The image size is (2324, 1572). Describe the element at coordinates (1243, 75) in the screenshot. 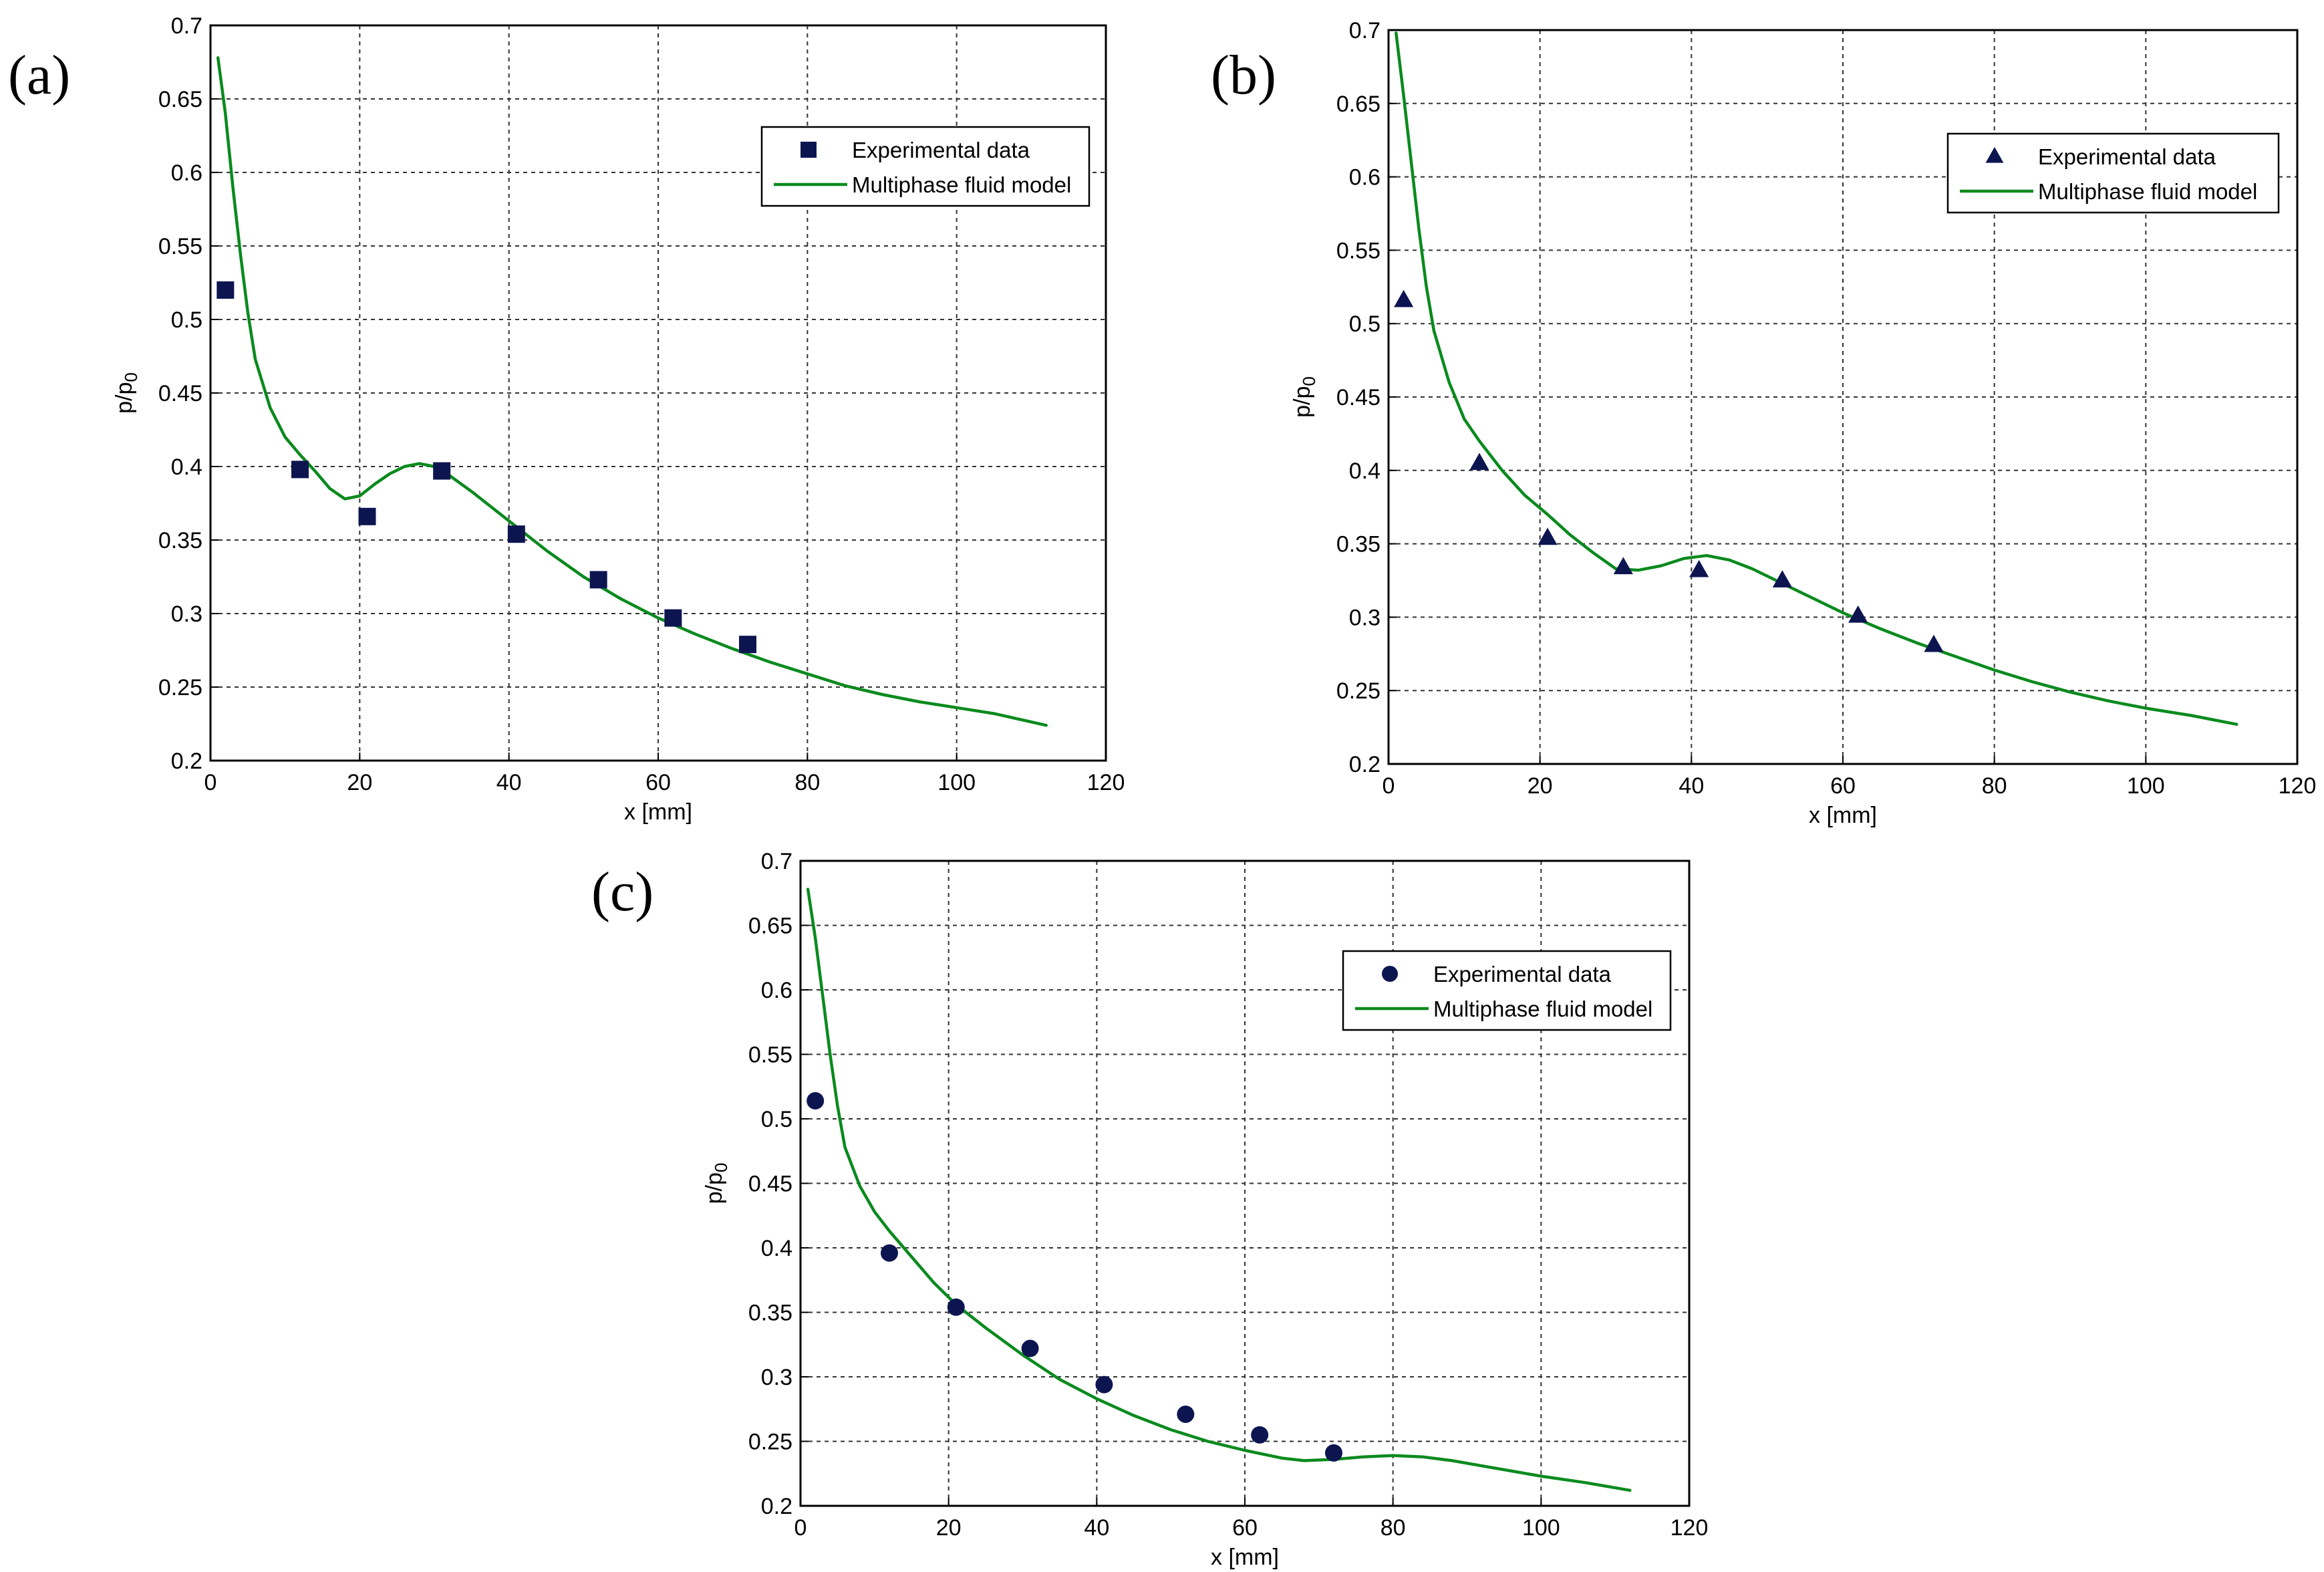

I see `panel-label: (b)` at that location.